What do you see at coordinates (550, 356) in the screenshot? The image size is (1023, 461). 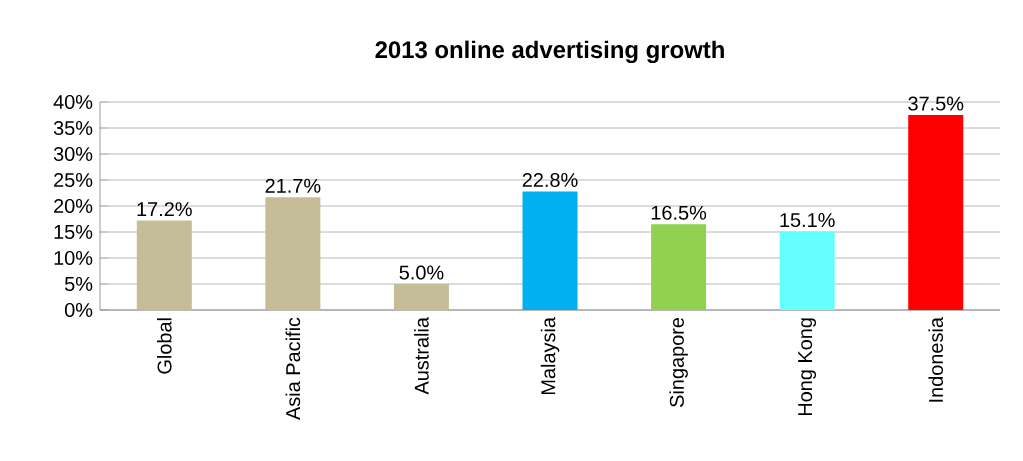 I see `x-tick-label: Malaysia` at bounding box center [550, 356].